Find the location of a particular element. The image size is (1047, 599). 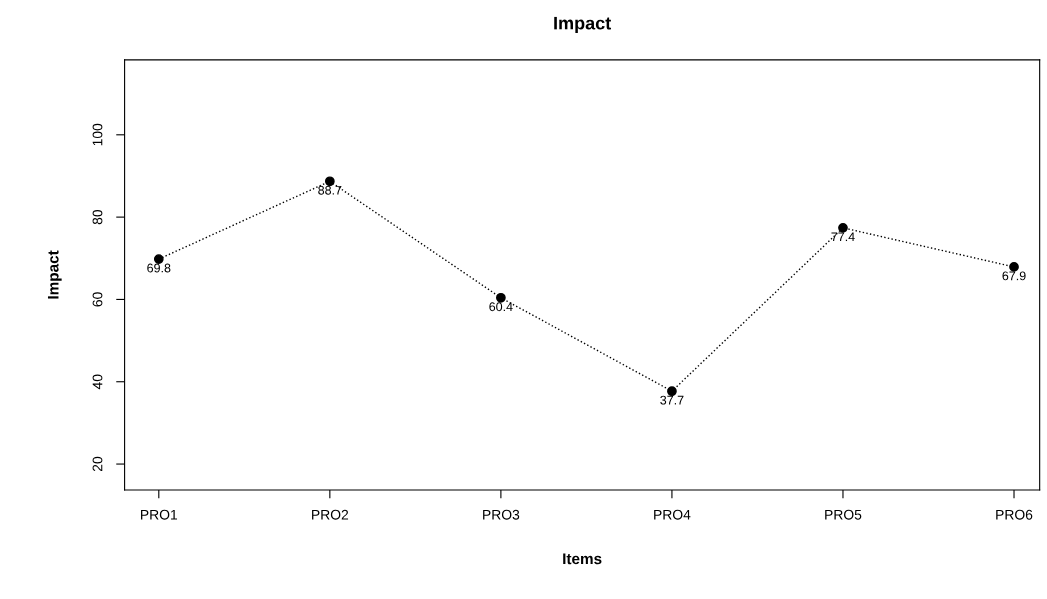

chart-title: Impact is located at coordinates (583, 25).